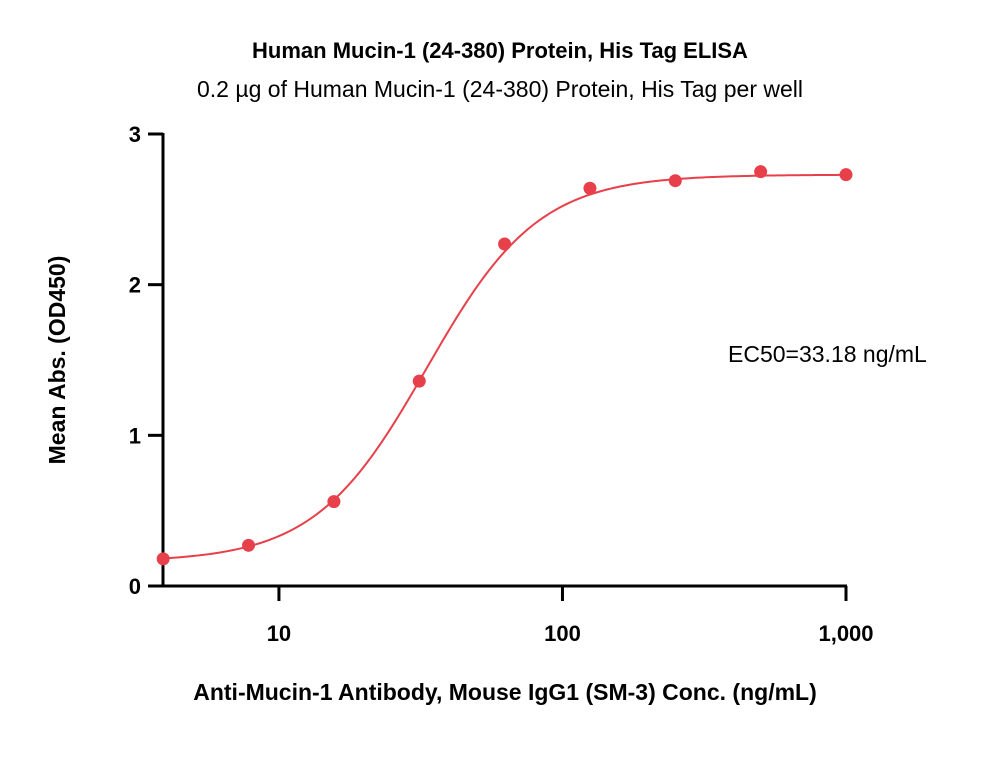 The height and width of the screenshot is (779, 1000). What do you see at coordinates (135, 134) in the screenshot?
I see `y-tick-label: 3` at bounding box center [135, 134].